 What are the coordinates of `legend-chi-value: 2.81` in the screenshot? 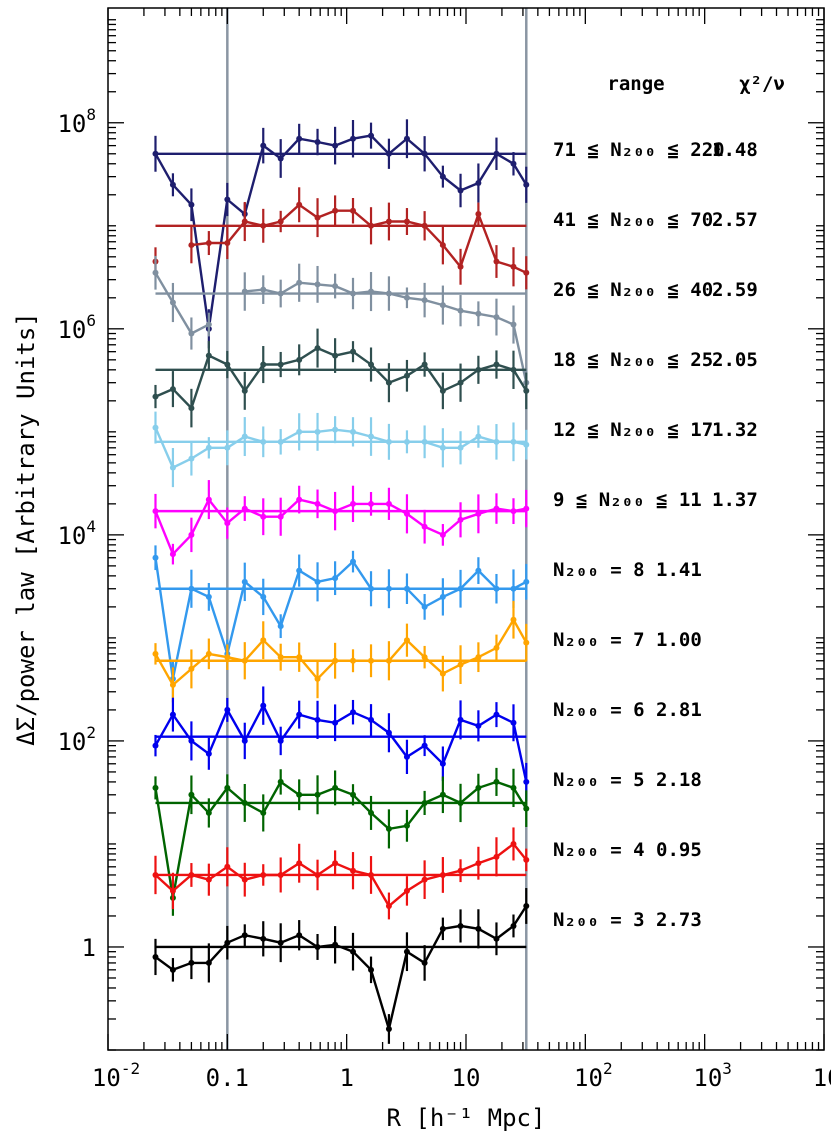 It's located at (679, 710).